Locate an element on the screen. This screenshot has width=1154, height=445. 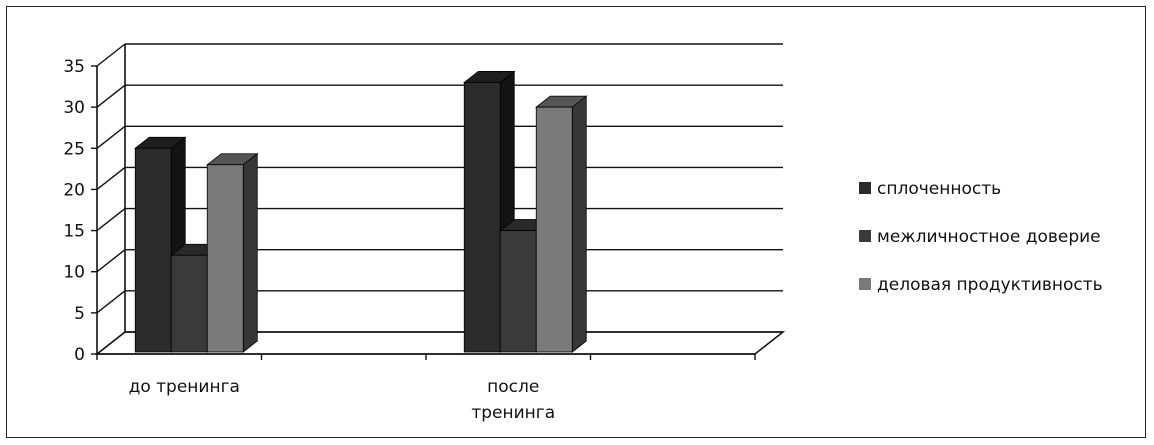
x-category-label: тренинга is located at coordinates (513, 413).